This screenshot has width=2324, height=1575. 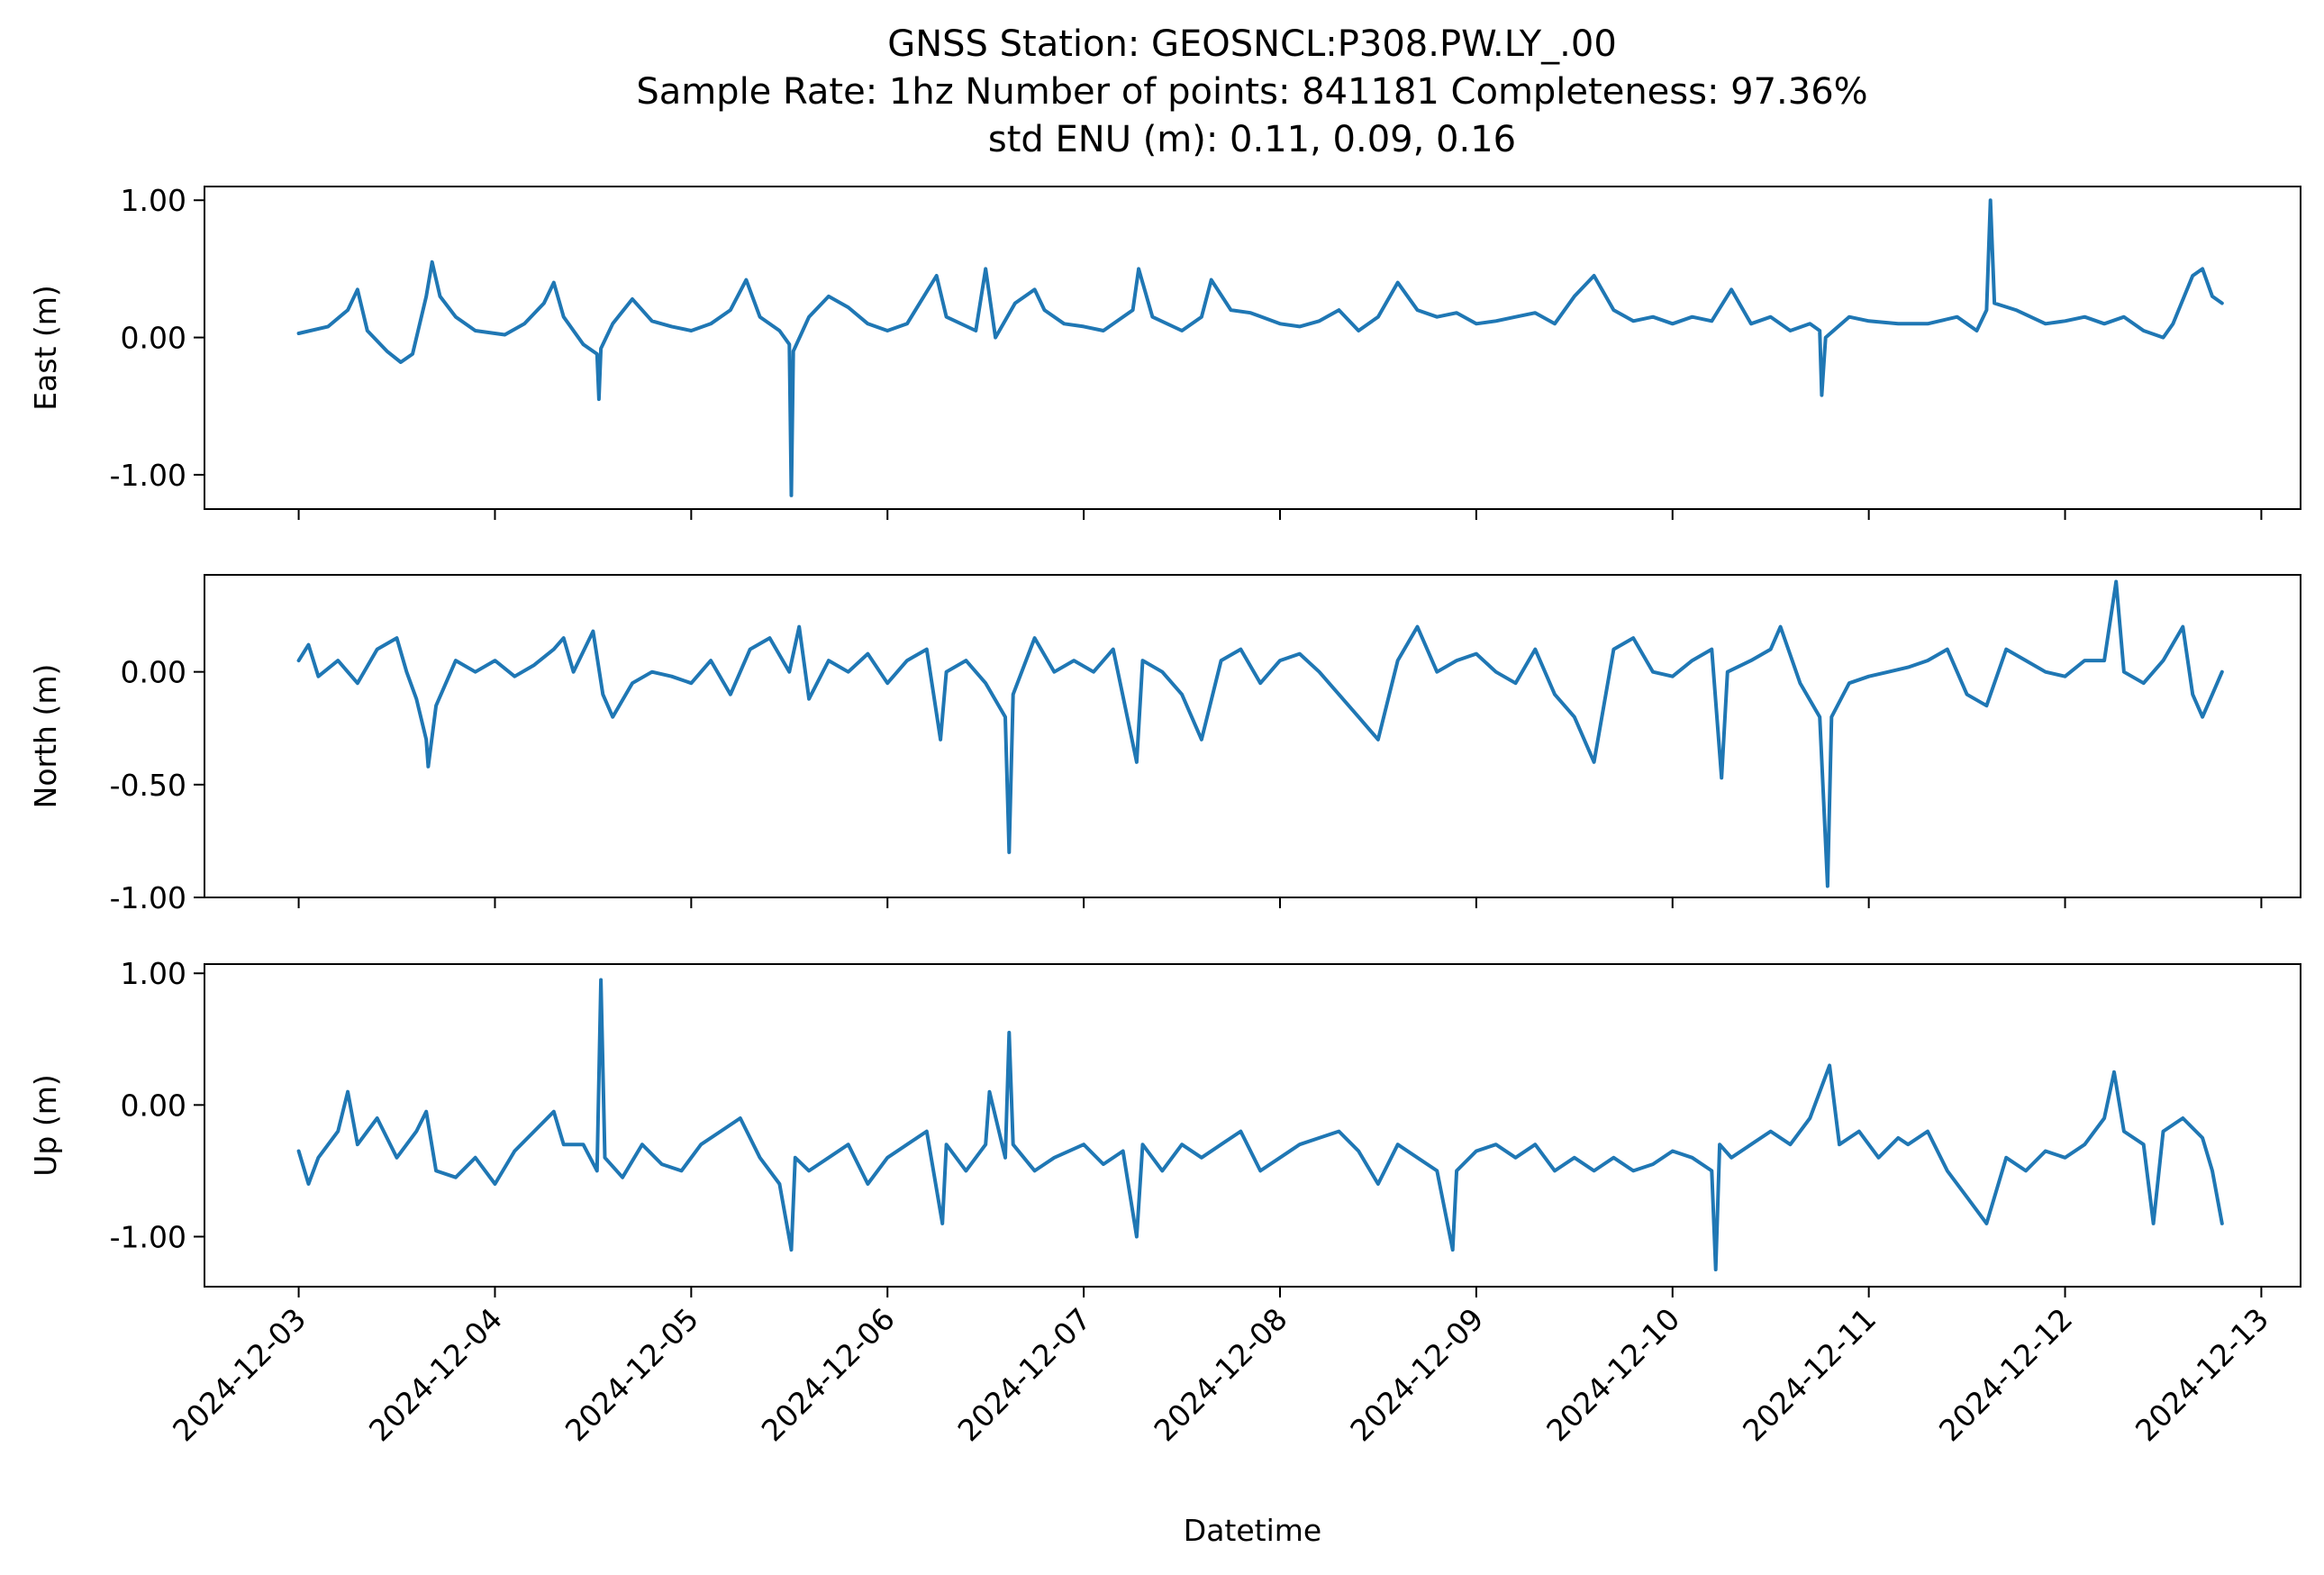 I want to click on up-ytick-label: 0.00, so click(x=154, y=1105).